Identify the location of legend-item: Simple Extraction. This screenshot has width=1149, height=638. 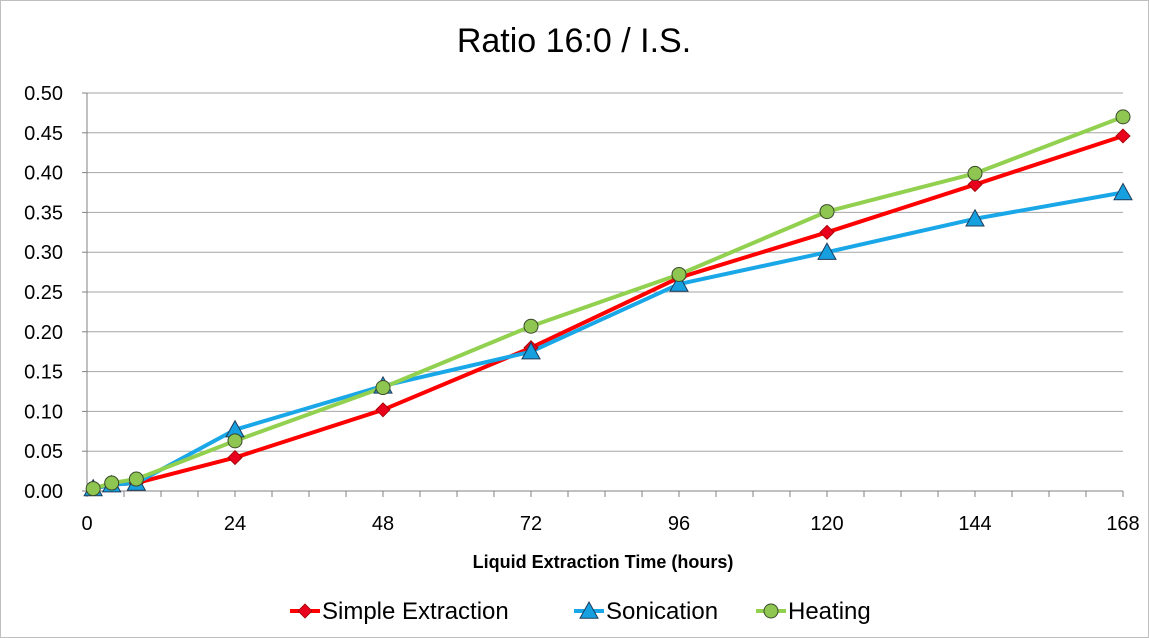
(399, 611).